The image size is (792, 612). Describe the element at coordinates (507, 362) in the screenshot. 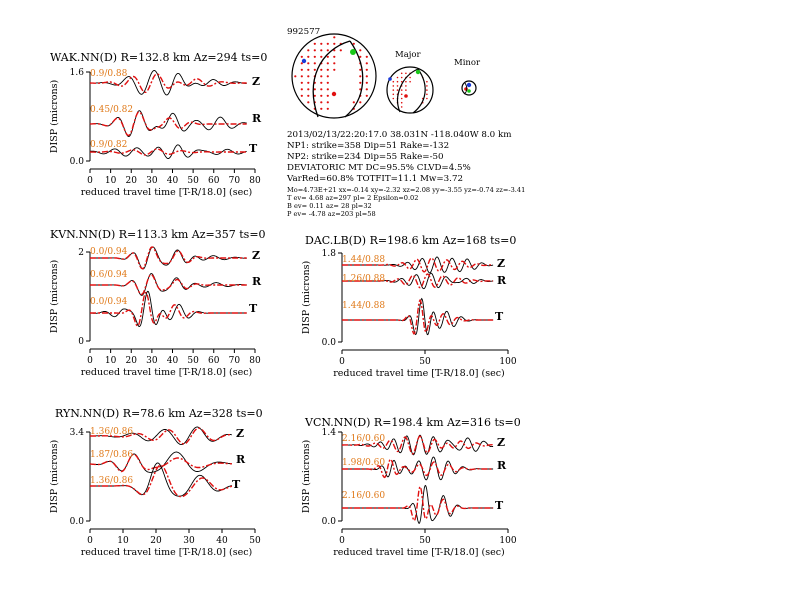

I see `x-tick-label: 100` at that location.